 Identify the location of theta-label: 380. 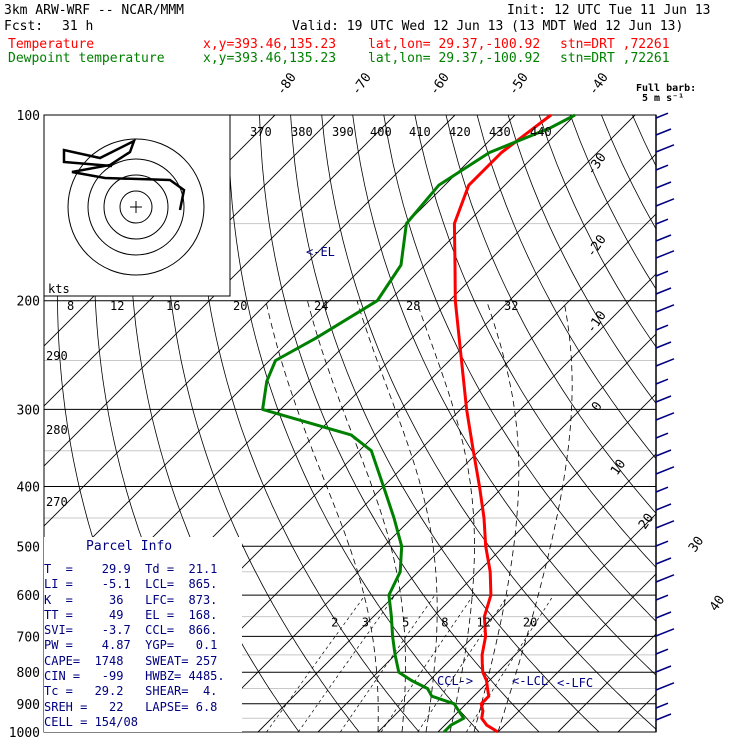
(302, 132).